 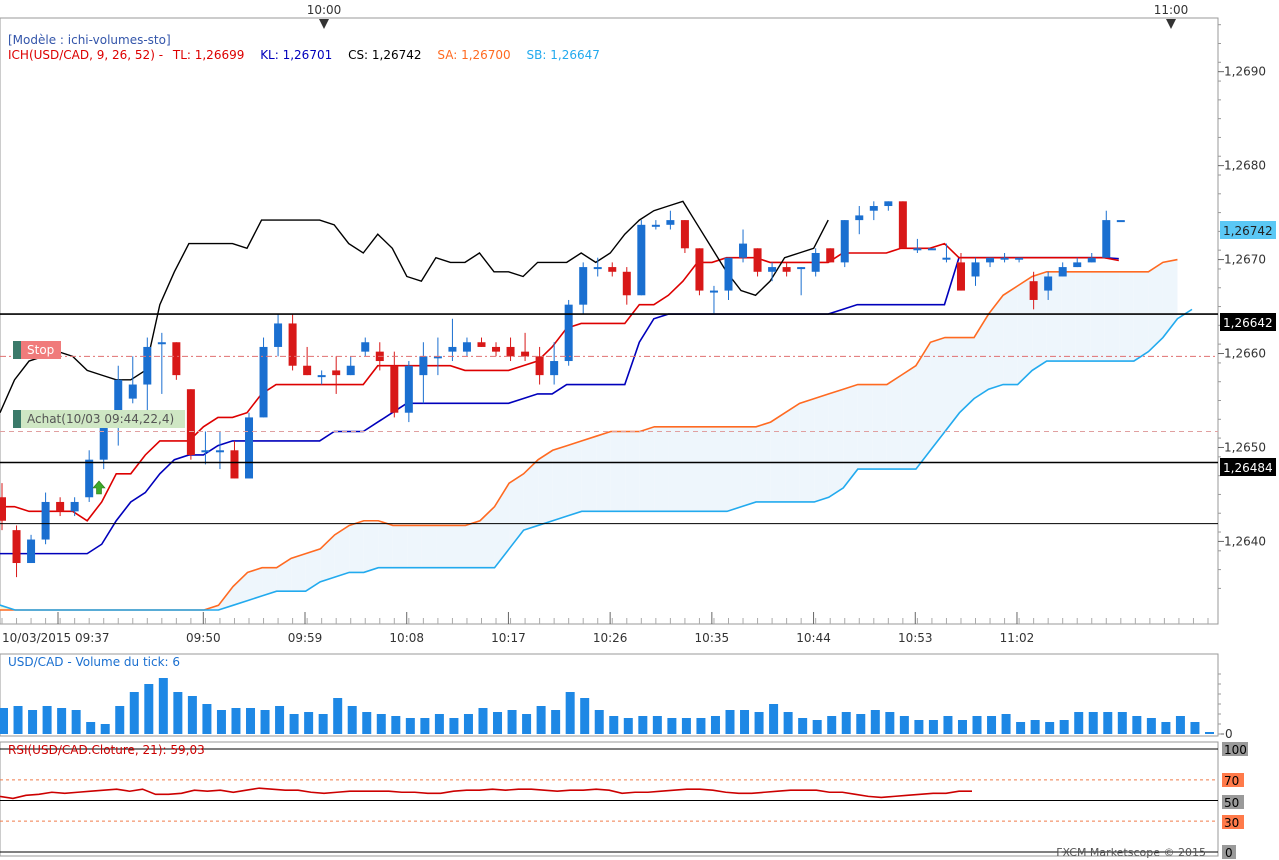 What do you see at coordinates (56, 638) in the screenshot?
I see `time-tick-label: 10/03/2015 09:37` at bounding box center [56, 638].